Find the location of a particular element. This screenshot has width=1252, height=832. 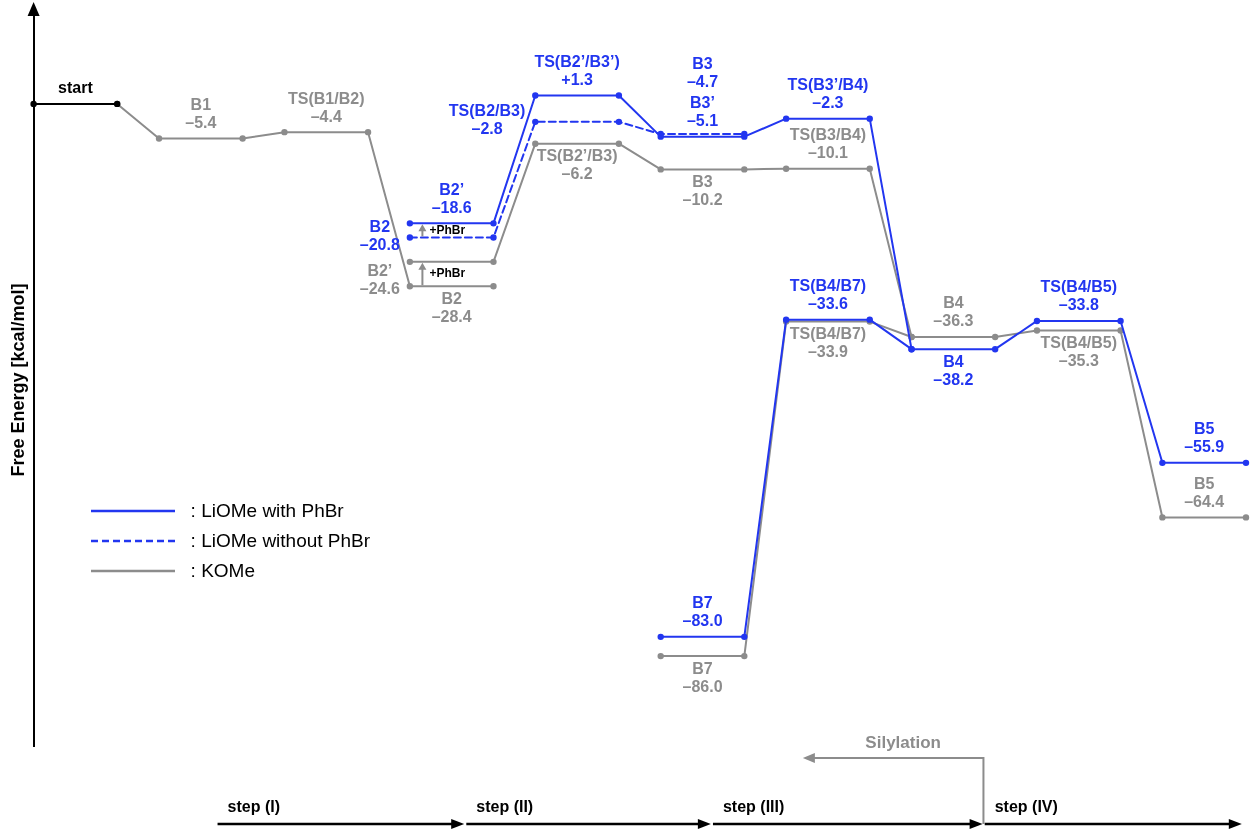

text: step (IV) is located at coordinates (1026, 807).